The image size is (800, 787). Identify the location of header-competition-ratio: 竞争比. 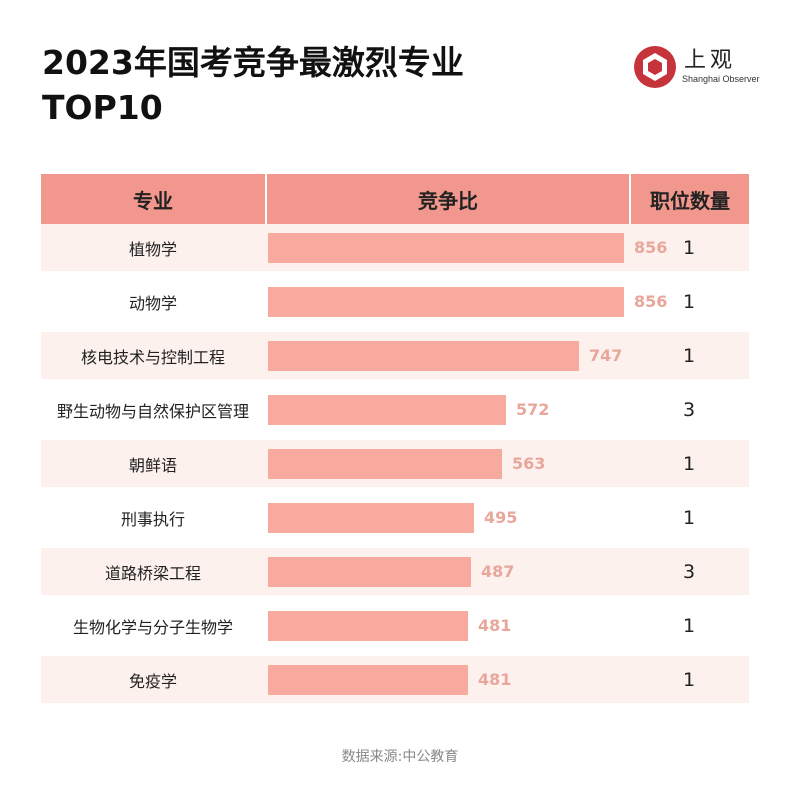
(449, 199).